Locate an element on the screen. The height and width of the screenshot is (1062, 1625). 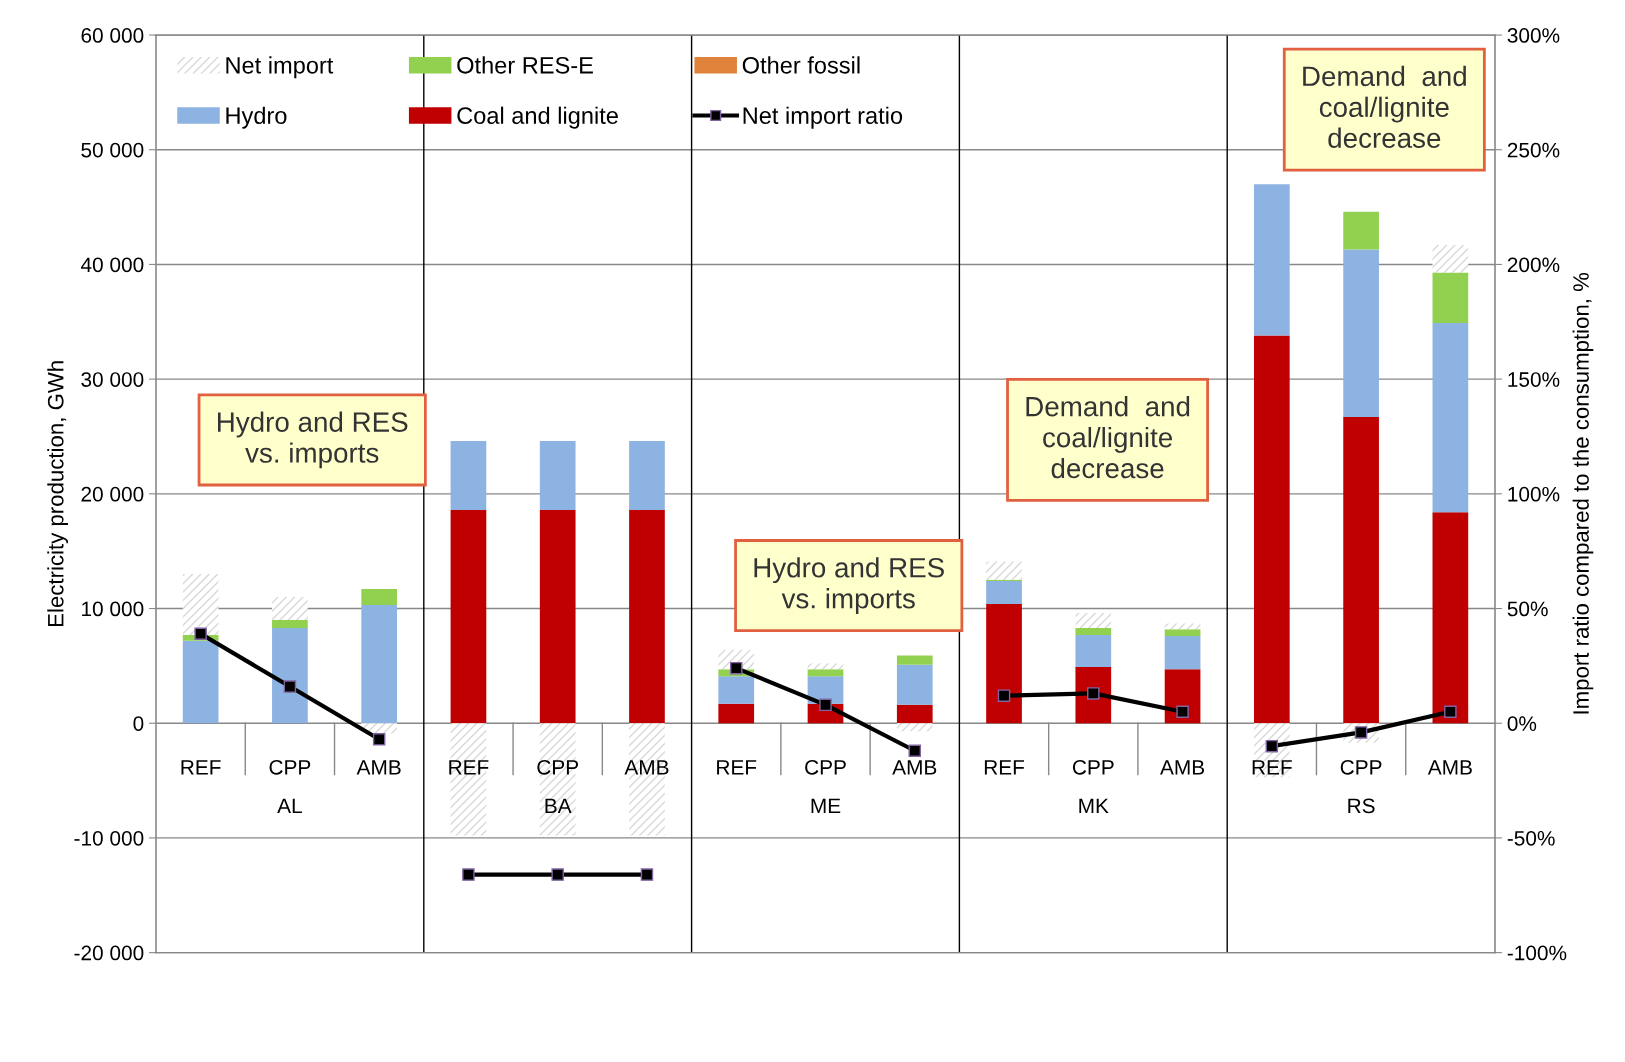
legend-label: Coal and lignite is located at coordinates (537, 117).